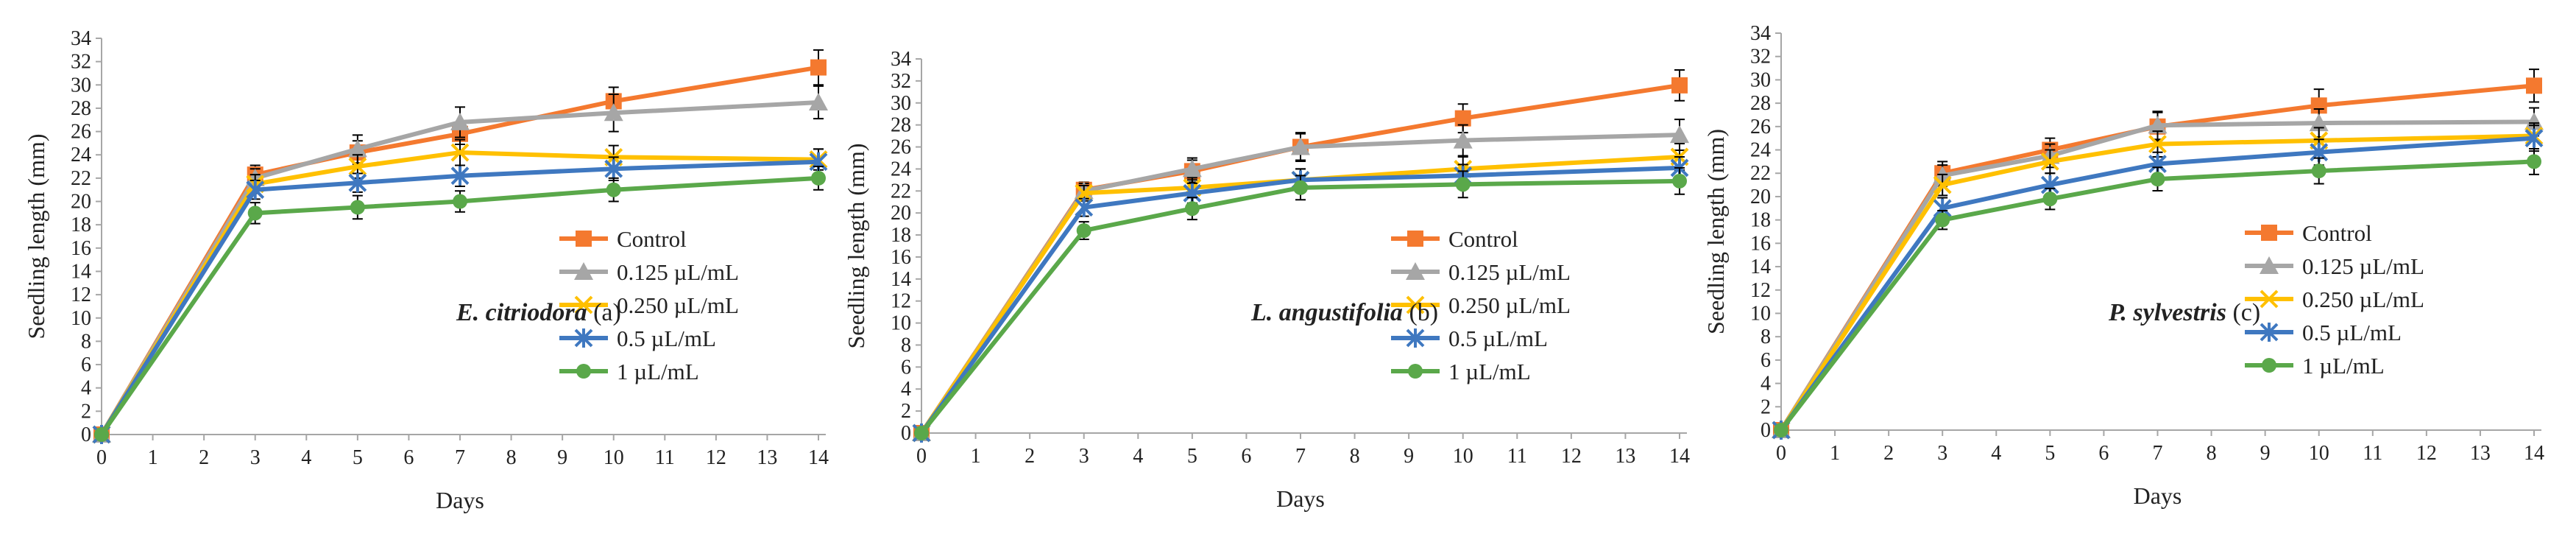 The image size is (2576, 545). What do you see at coordinates (2167, 312) in the screenshot?
I see `panel-species: P. sylvestris` at bounding box center [2167, 312].